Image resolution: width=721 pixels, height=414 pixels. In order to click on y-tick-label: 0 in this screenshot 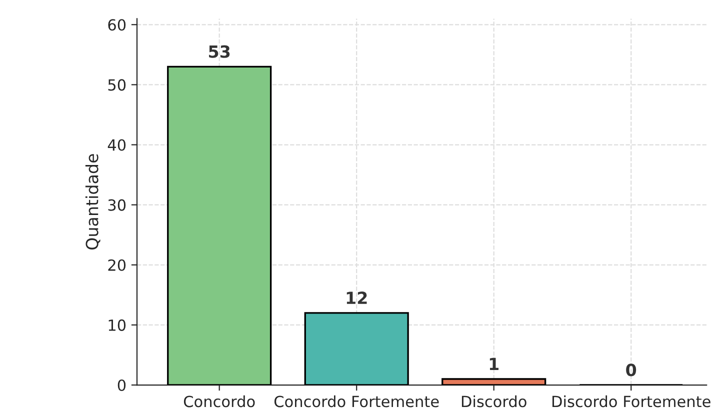, I will do `click(122, 385)`.